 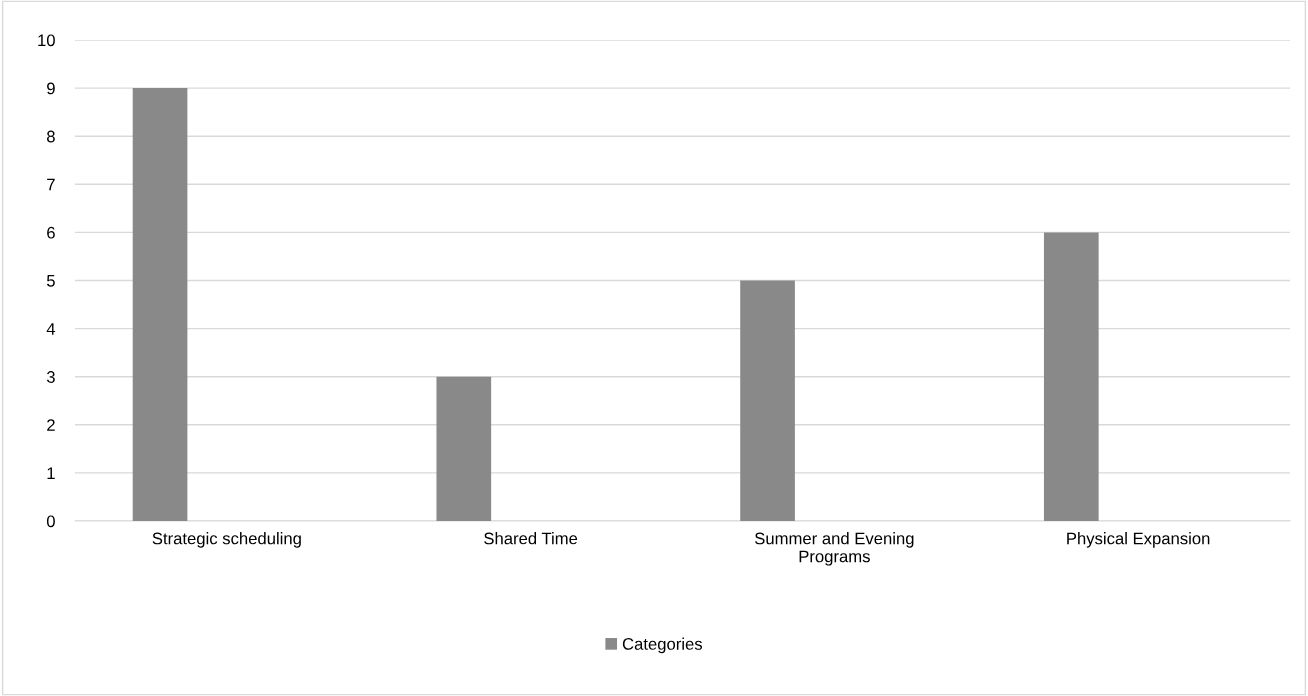 I want to click on y-tick-label: 6, so click(x=51, y=232).